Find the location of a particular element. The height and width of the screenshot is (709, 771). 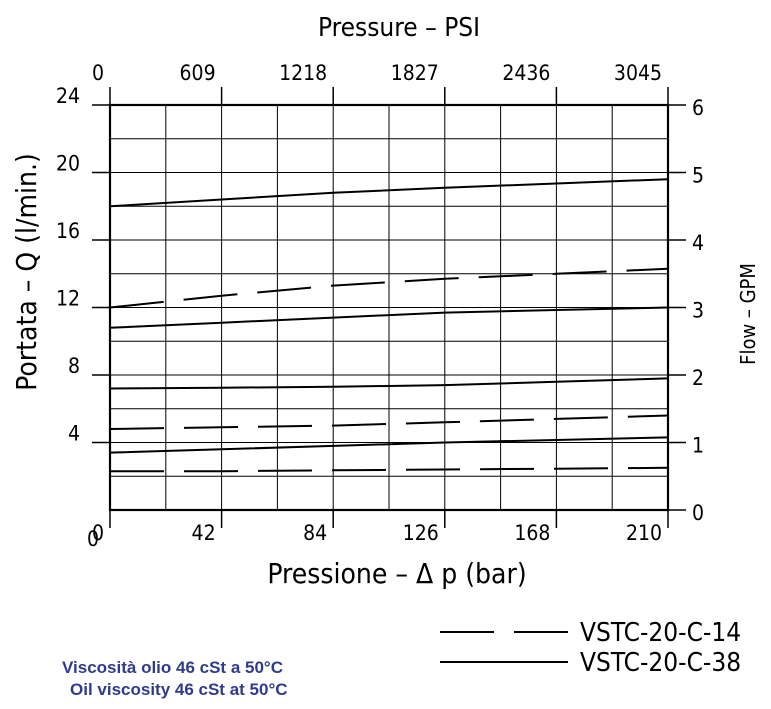

x-tick-label: 42 is located at coordinates (204, 533).